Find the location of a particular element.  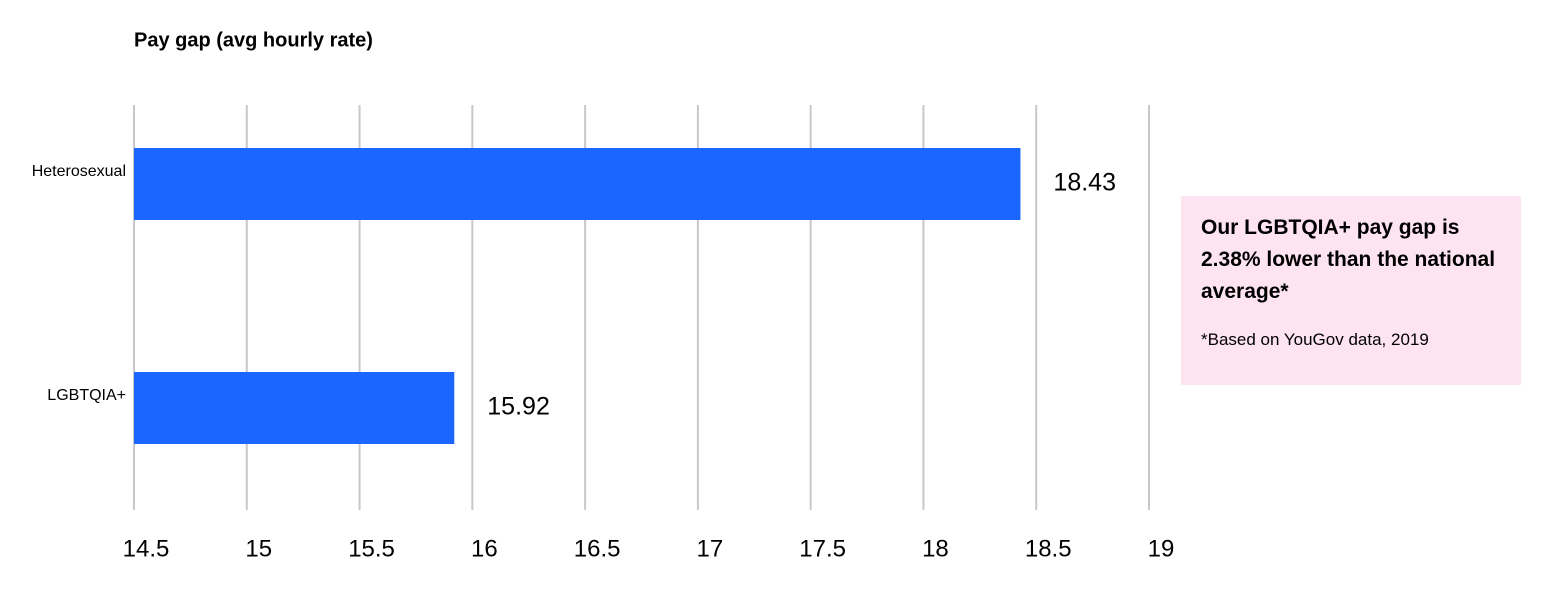

x-tick-label: 14.5 is located at coordinates (146, 548).